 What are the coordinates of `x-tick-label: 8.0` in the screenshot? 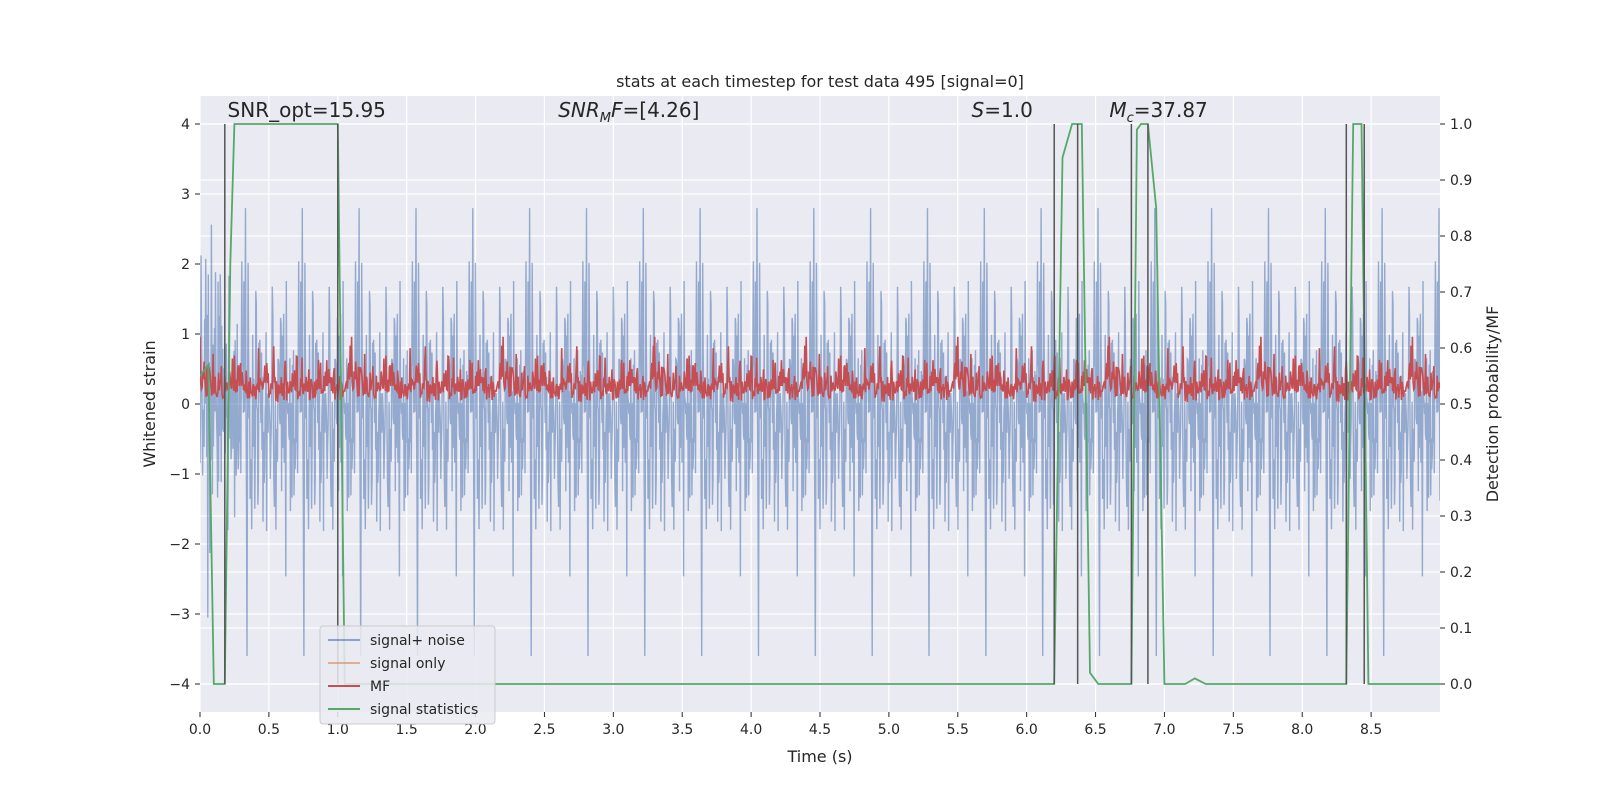 It's located at (1302, 730).